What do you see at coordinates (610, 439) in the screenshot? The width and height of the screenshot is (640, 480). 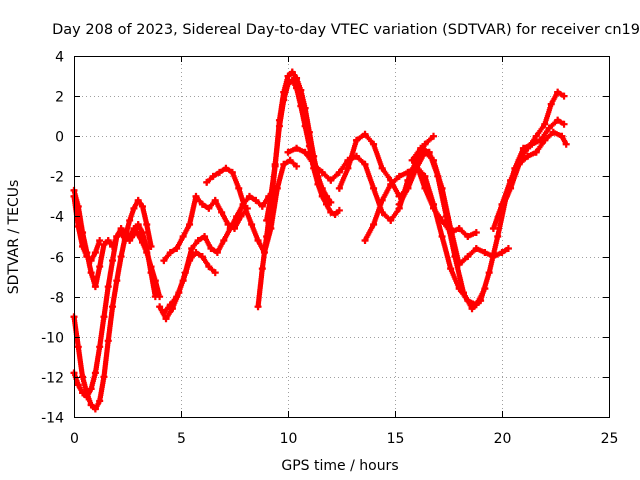 I see `x-tick-label: 25` at bounding box center [610, 439].